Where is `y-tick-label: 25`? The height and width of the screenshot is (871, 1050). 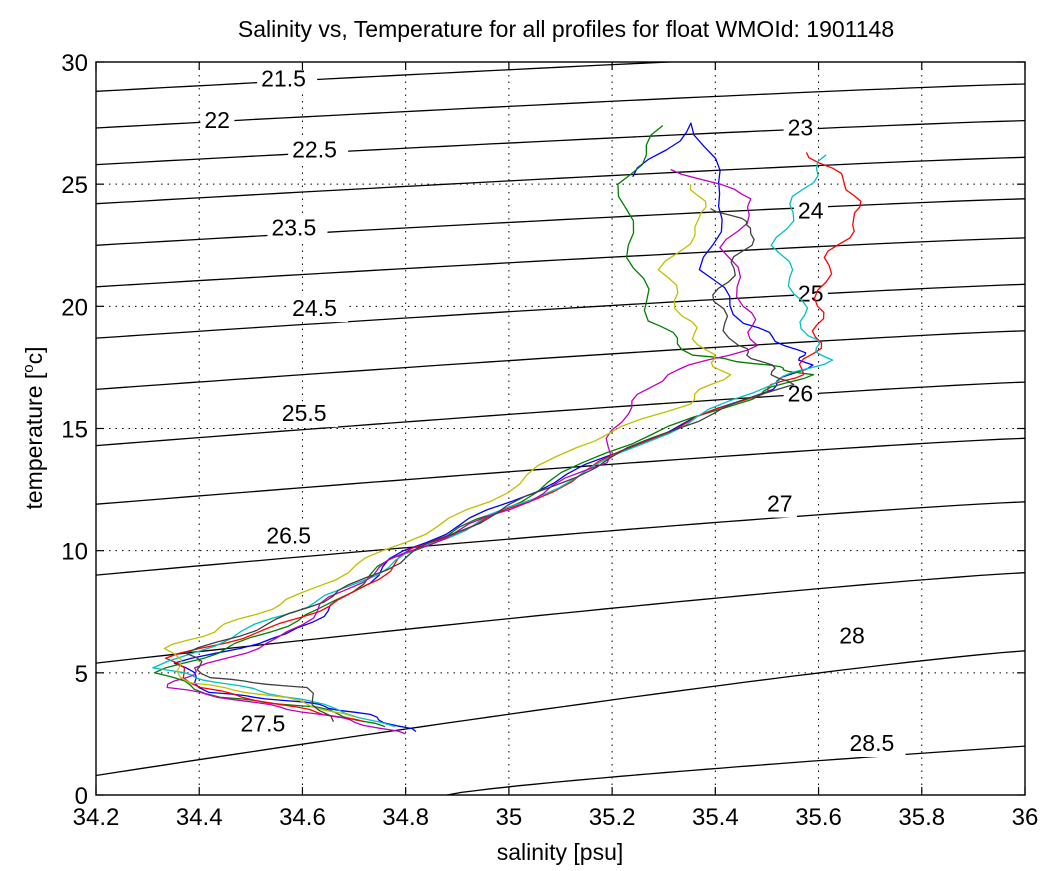
y-tick-label: 25 is located at coordinates (74, 185).